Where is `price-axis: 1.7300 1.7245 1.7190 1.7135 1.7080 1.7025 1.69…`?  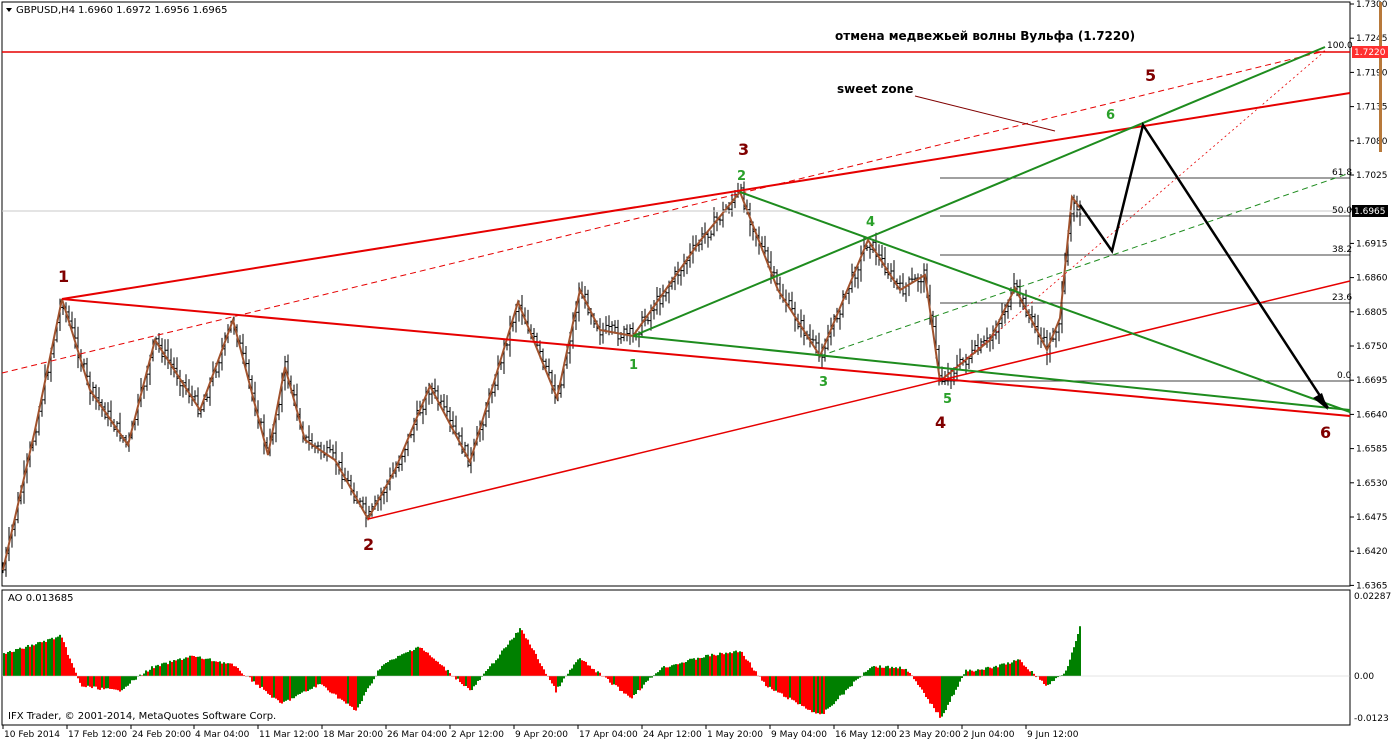
price-axis: 1.7300 1.7245 1.7190 1.7135 1.7080 1.7025 1.69… is located at coordinates (1369, 295).